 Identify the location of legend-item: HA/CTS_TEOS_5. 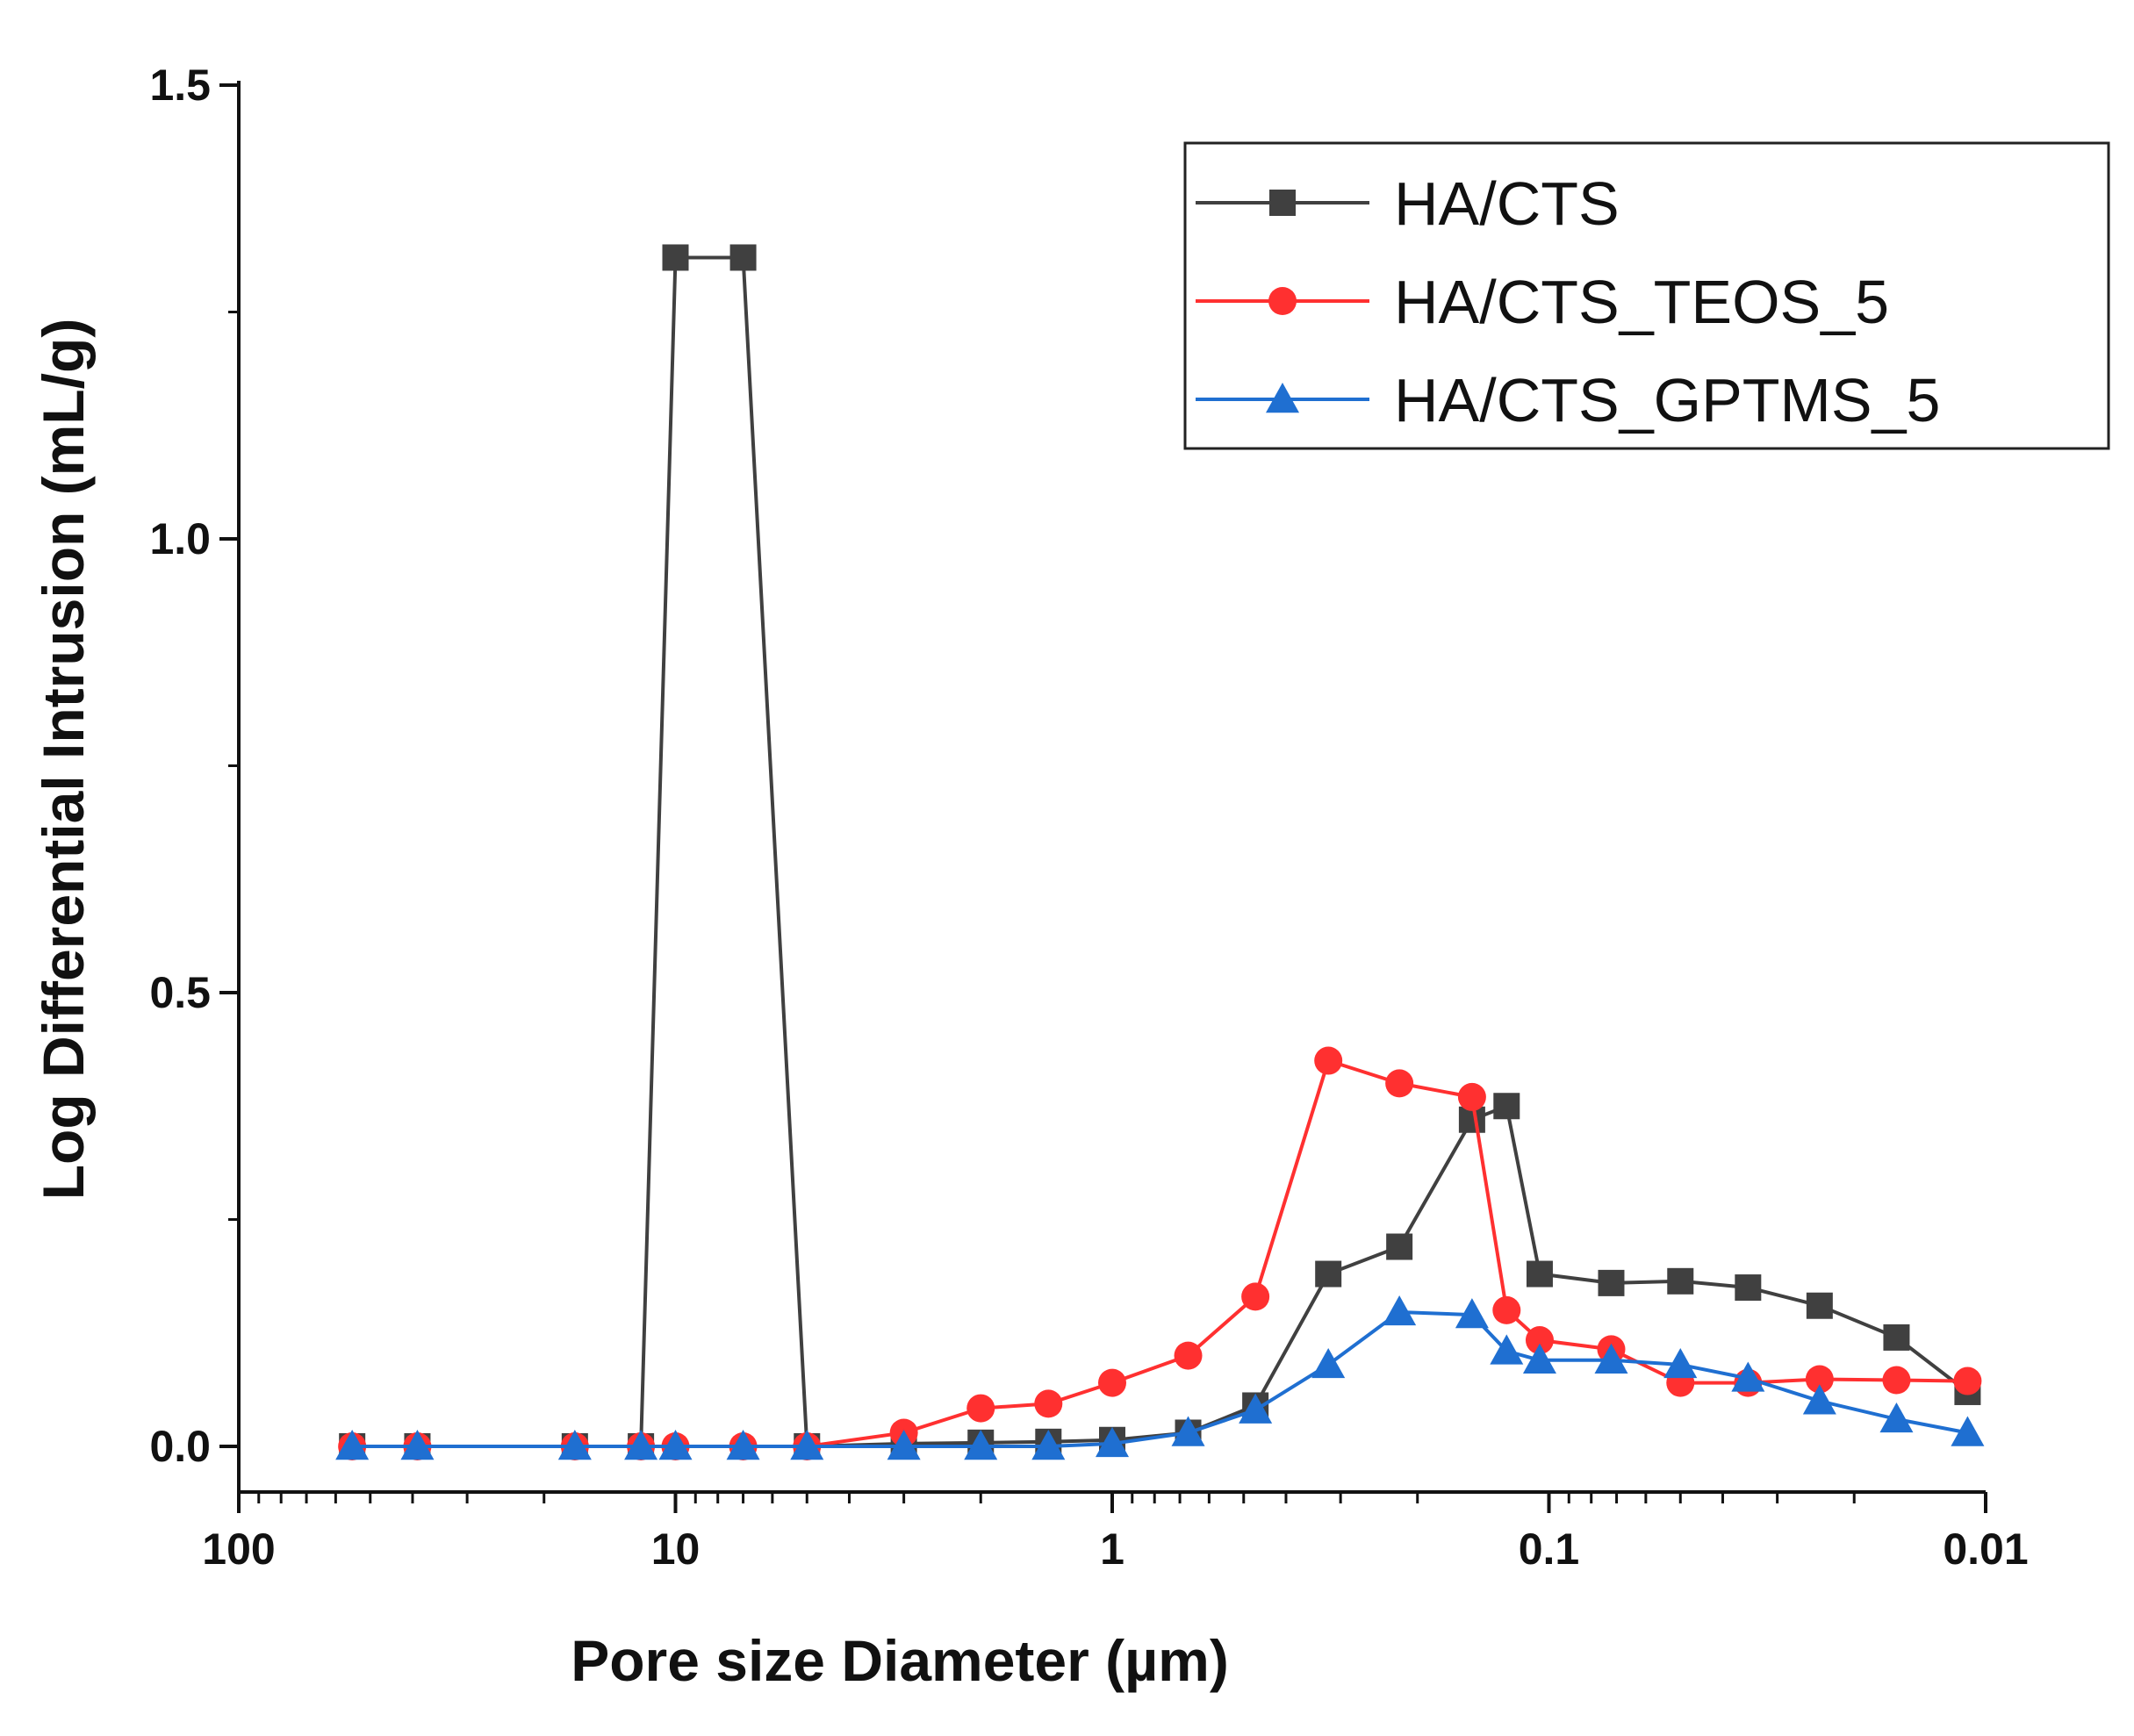
(1542, 302).